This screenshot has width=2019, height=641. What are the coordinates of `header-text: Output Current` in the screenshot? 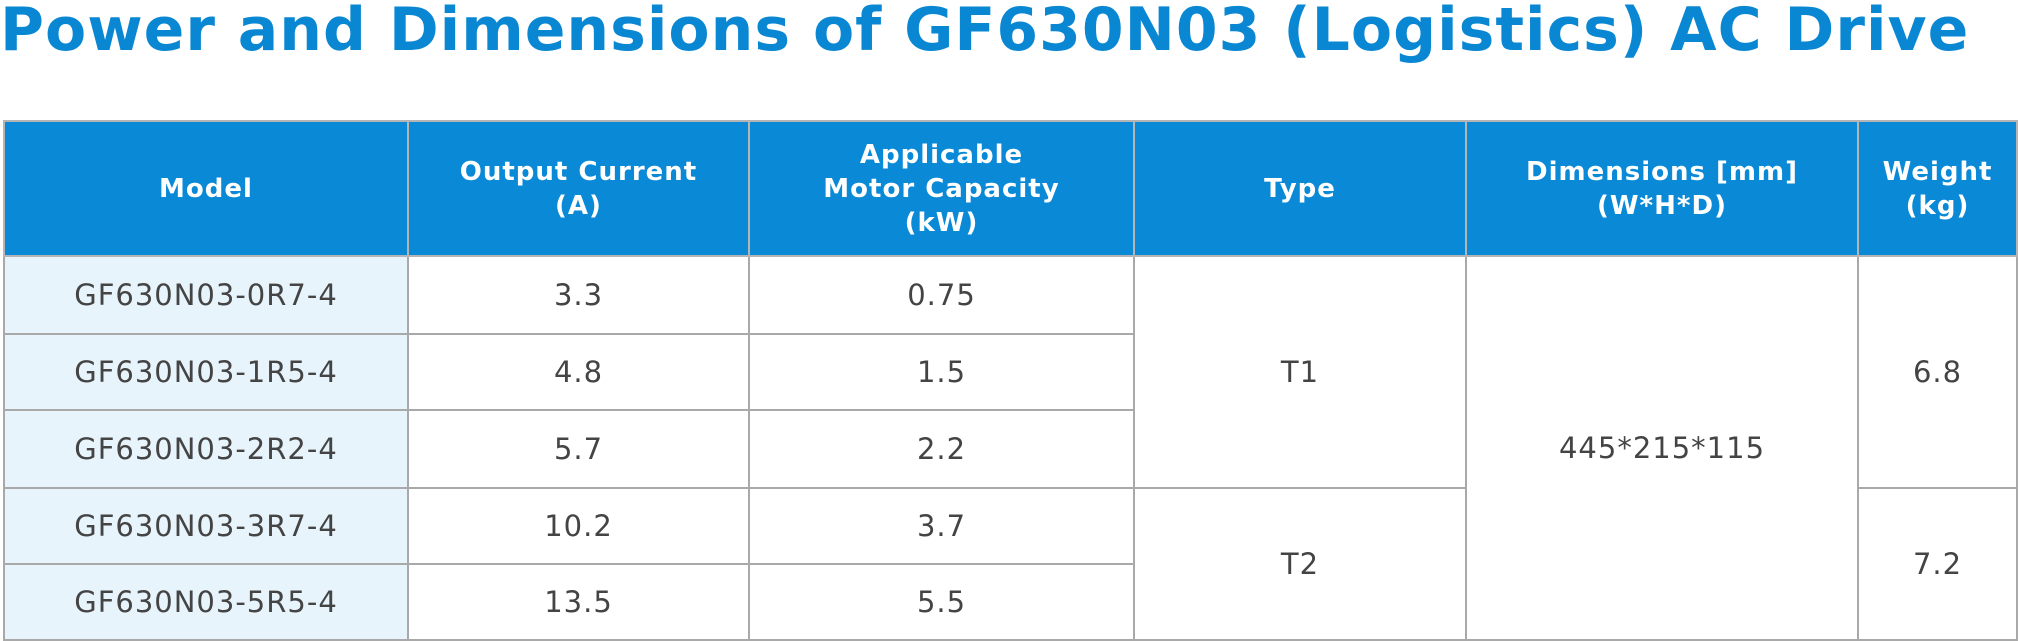 It's located at (578, 171).